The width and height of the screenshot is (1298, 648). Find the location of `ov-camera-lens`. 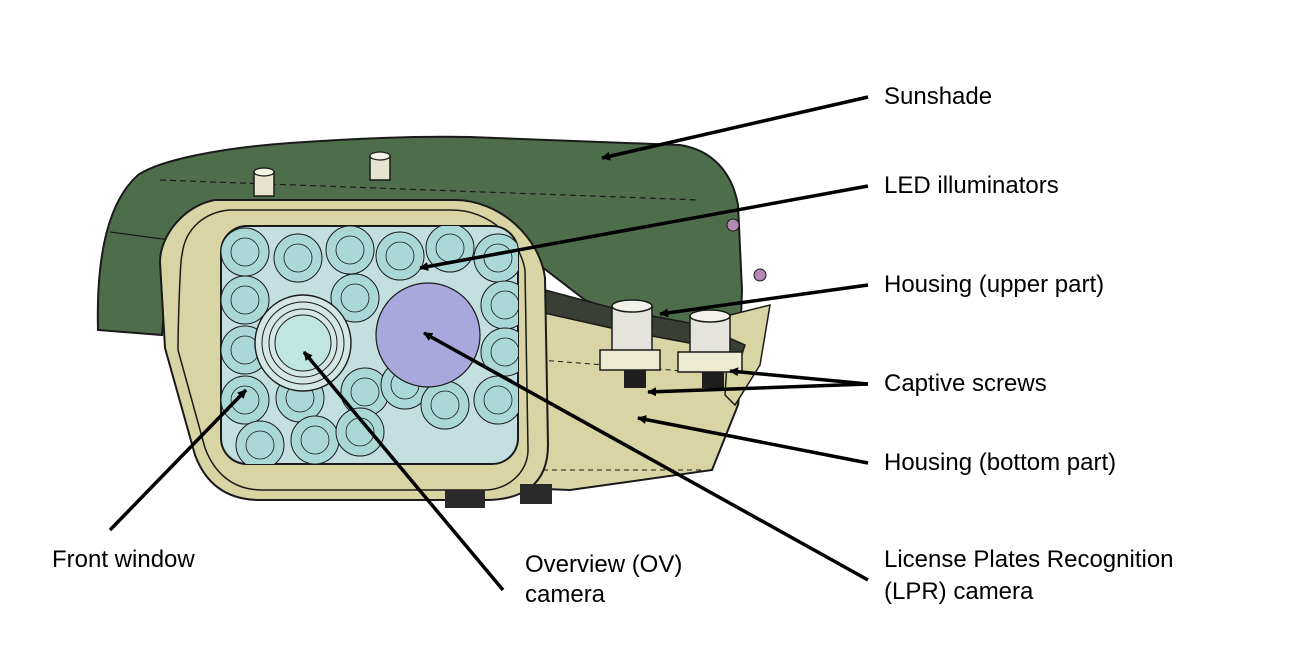

ov-camera-lens is located at coordinates (303, 343).